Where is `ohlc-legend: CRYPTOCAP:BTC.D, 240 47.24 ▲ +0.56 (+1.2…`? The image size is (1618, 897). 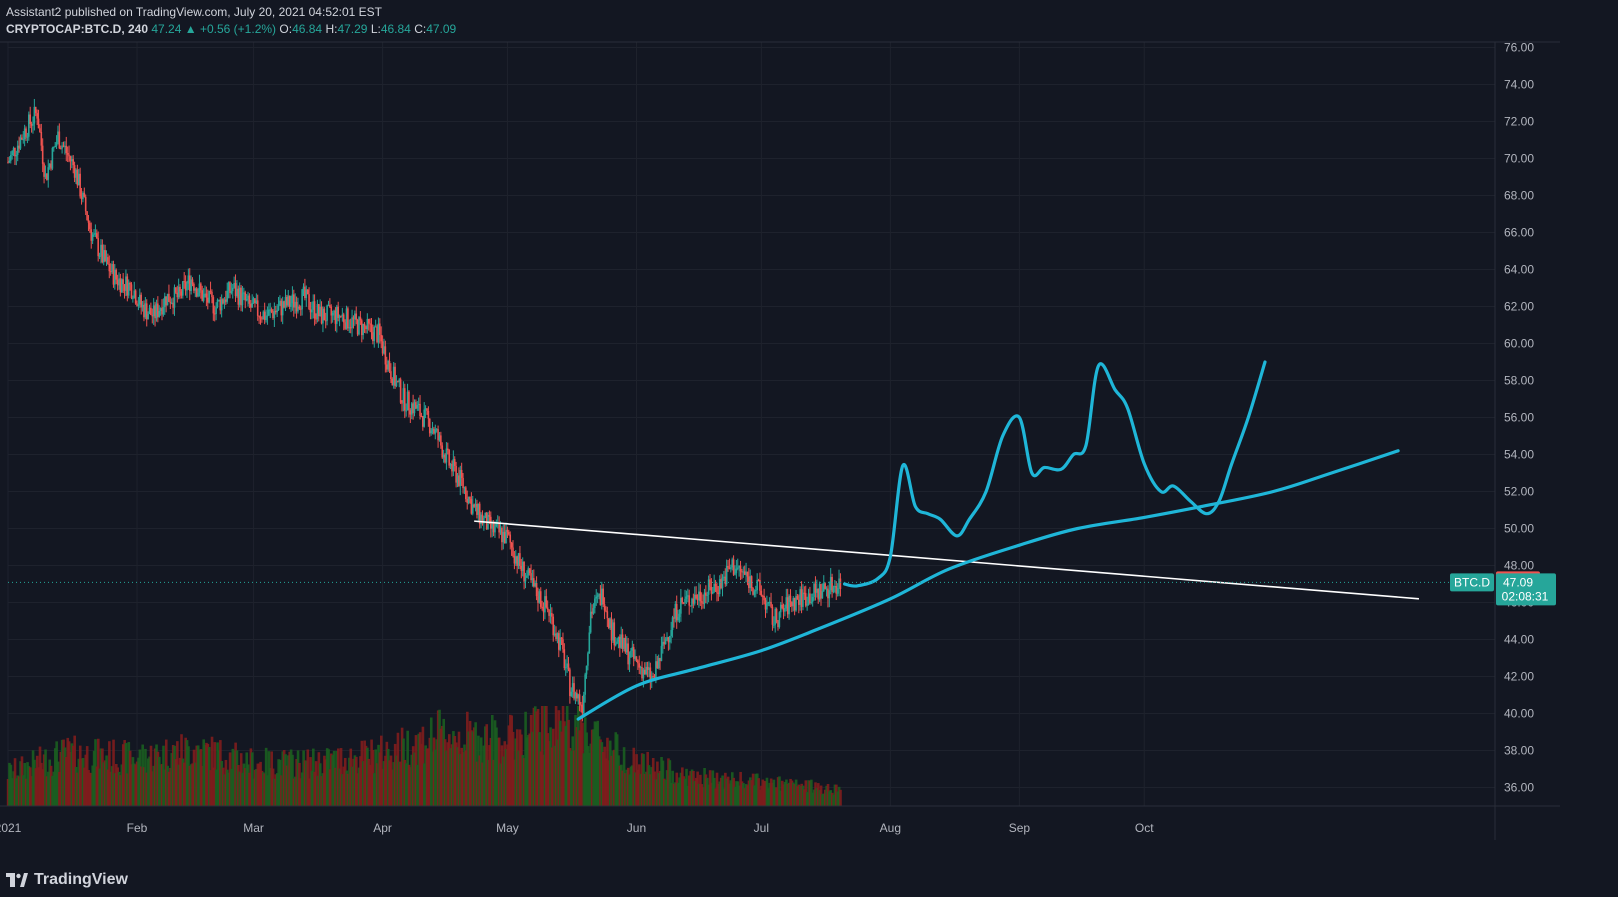
ohlc-legend: CRYPTOCAP:BTC.D, 240 47.24 ▲ +0.56 (+1.2… is located at coordinates (231, 29).